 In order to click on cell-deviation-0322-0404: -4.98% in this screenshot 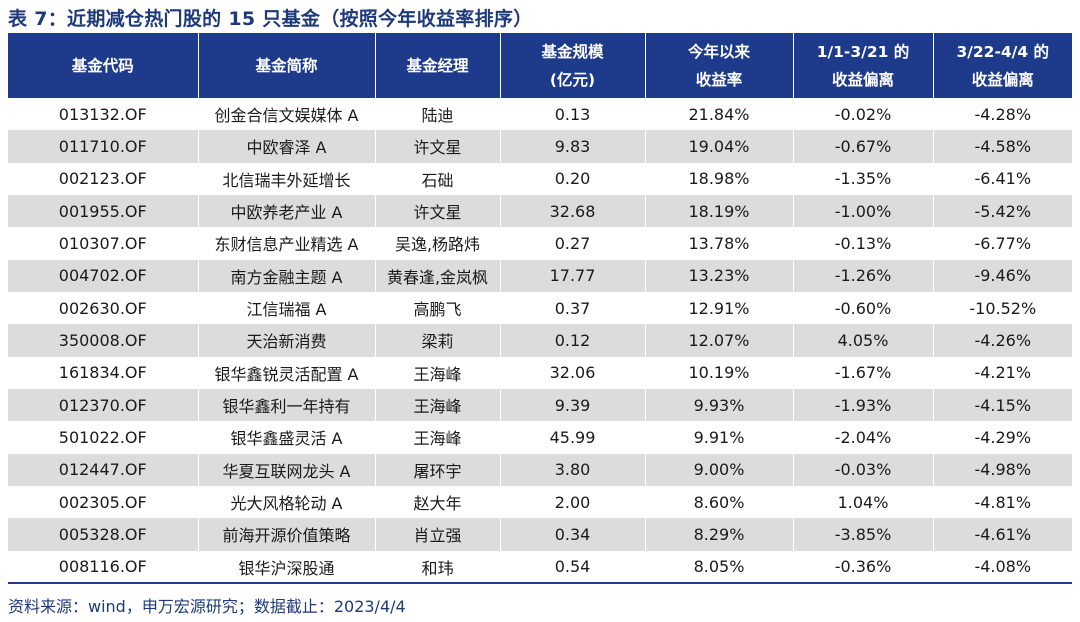, I will do `click(1002, 469)`.